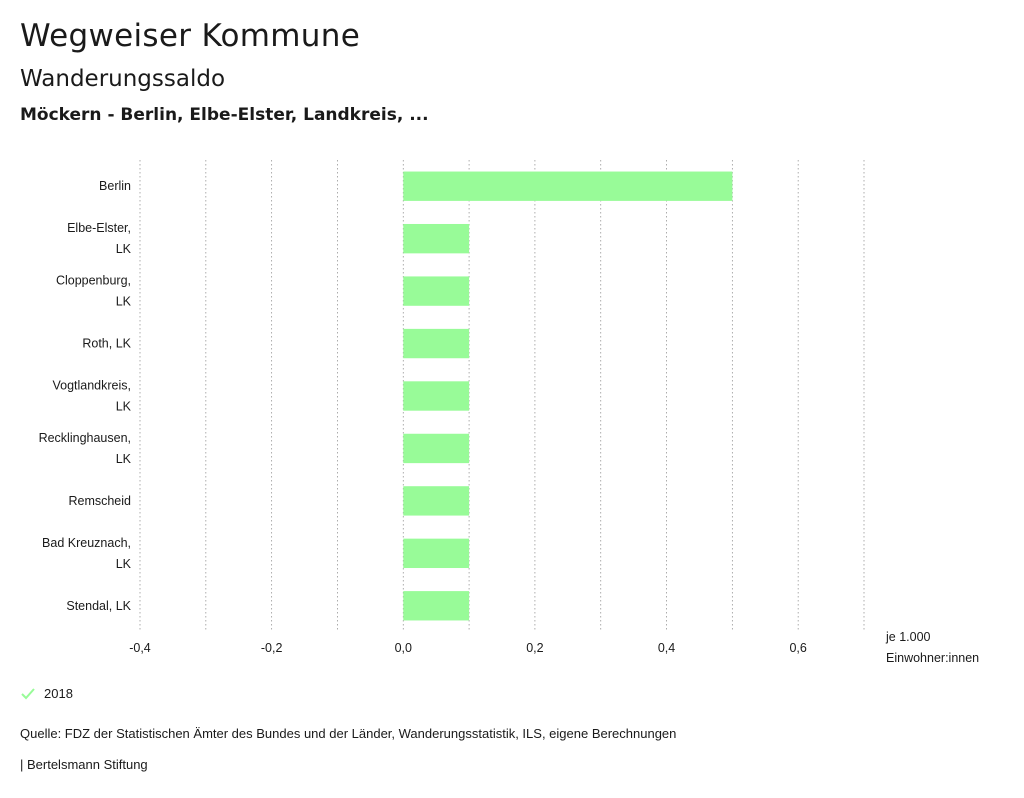  I want to click on category-label: Berlin, so click(115, 186).